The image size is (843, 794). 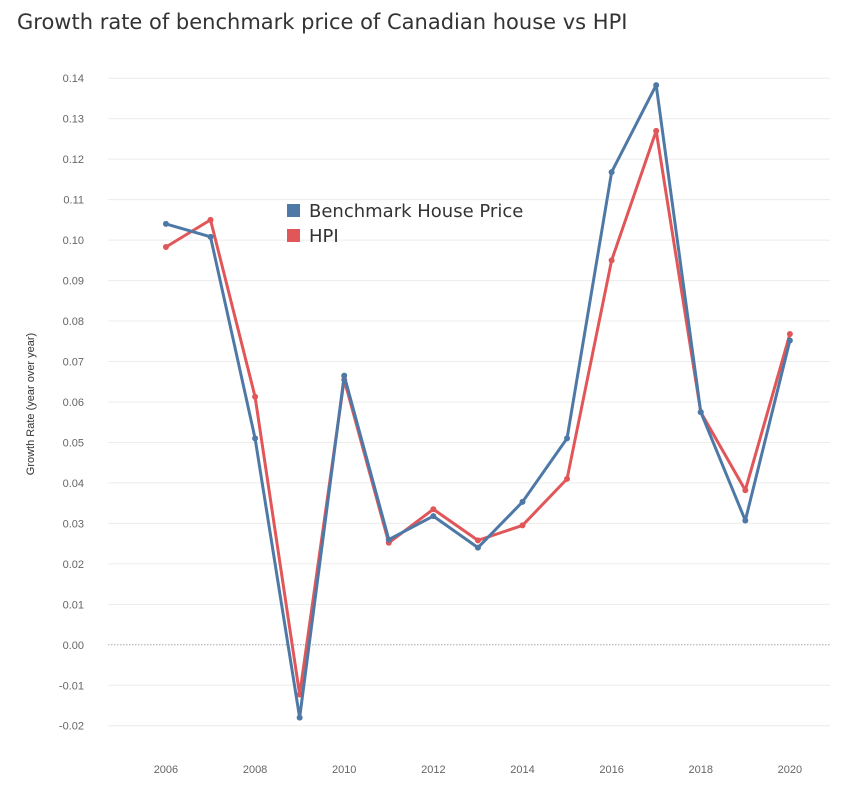 I want to click on y-tick-label: 0.07, so click(x=73, y=363).